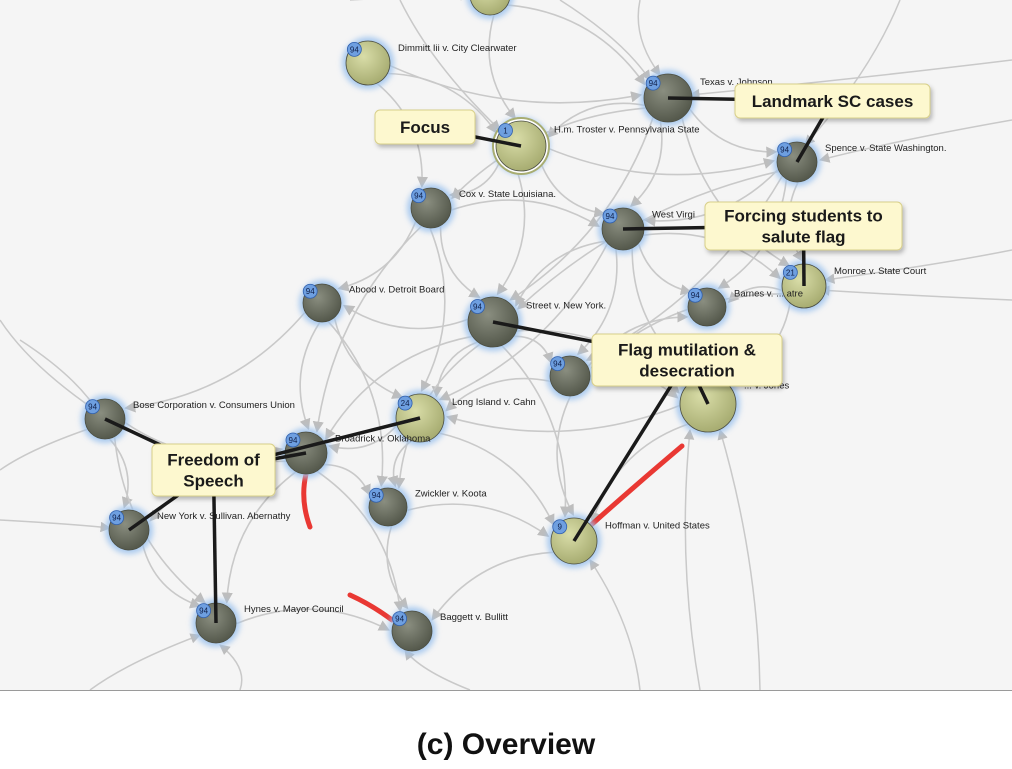 The image size is (1012, 769). What do you see at coordinates (803, 216) in the screenshot?
I see `callout-text: Forcing students to` at bounding box center [803, 216].